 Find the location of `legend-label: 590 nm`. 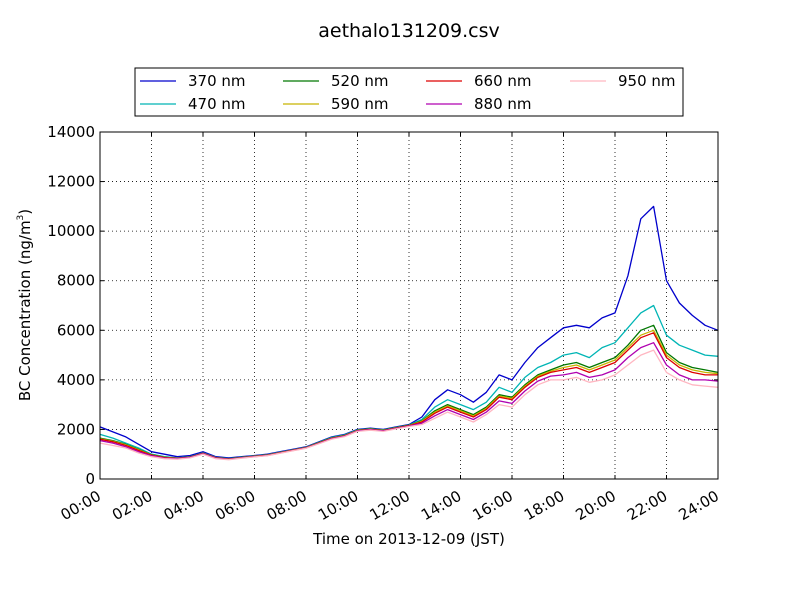

legend-label: 590 nm is located at coordinates (360, 104).